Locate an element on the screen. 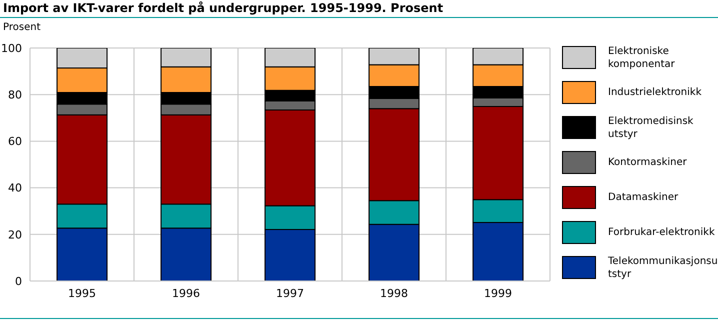 The height and width of the screenshot is (321, 718). legend-label: Elektroniske komponentar is located at coordinates (642, 57).